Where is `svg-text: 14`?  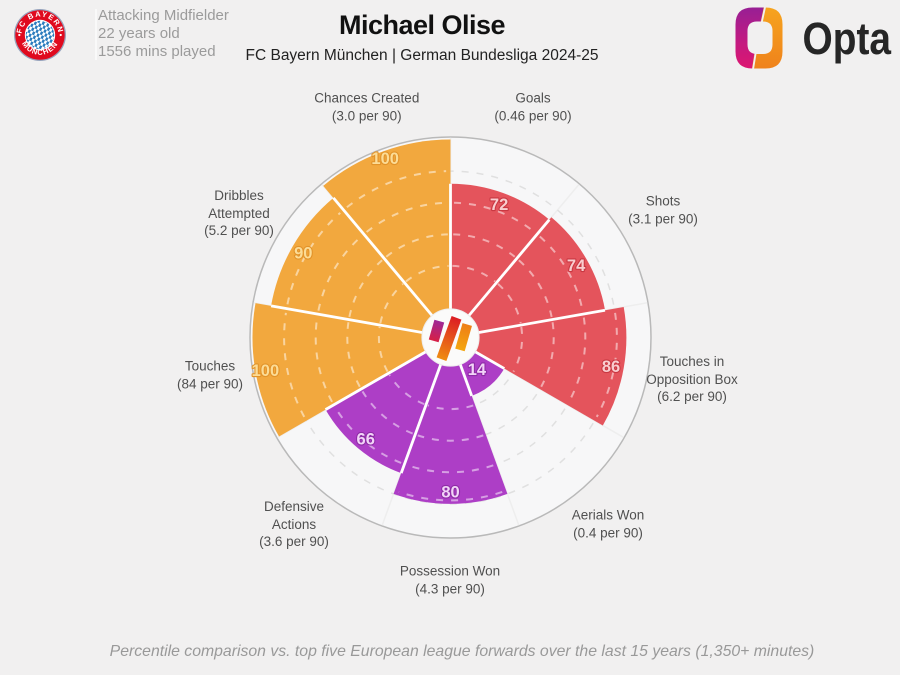 svg-text: 14 is located at coordinates (477, 370).